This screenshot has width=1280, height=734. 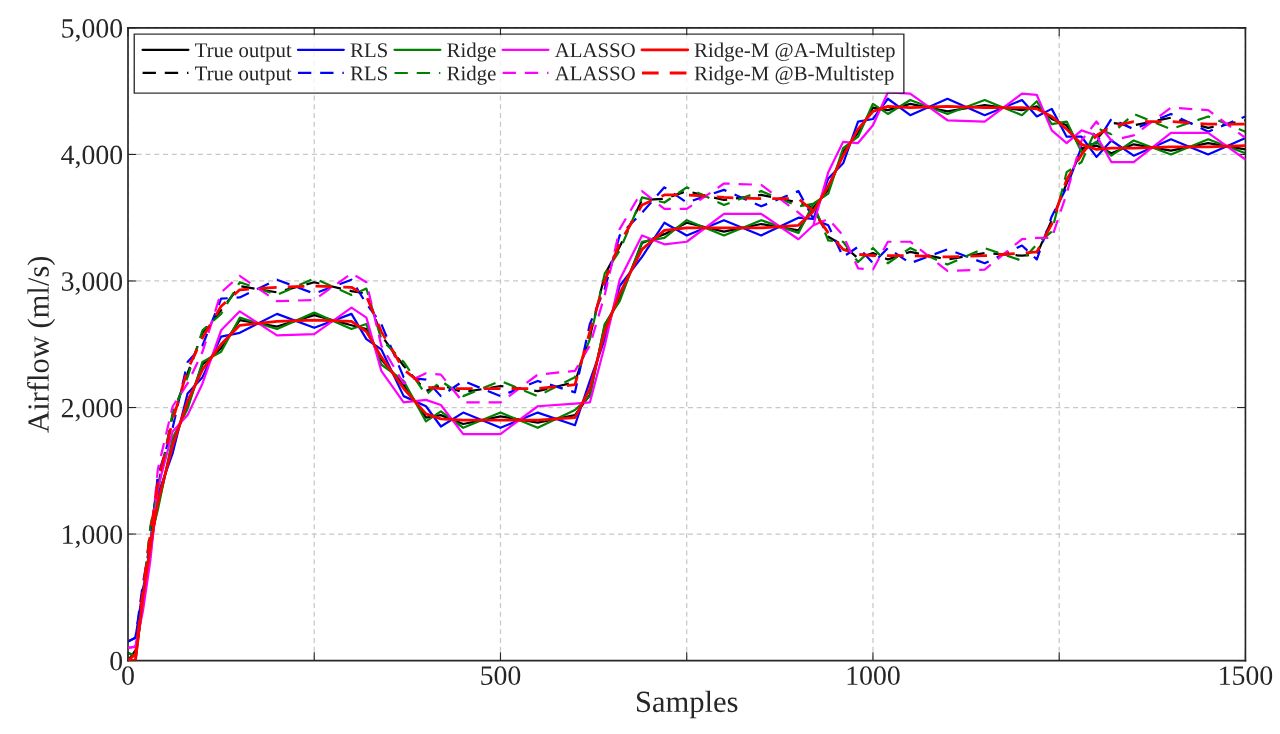 I want to click on legend-label: Ridge-M @A-Multistep, so click(x=794, y=52).